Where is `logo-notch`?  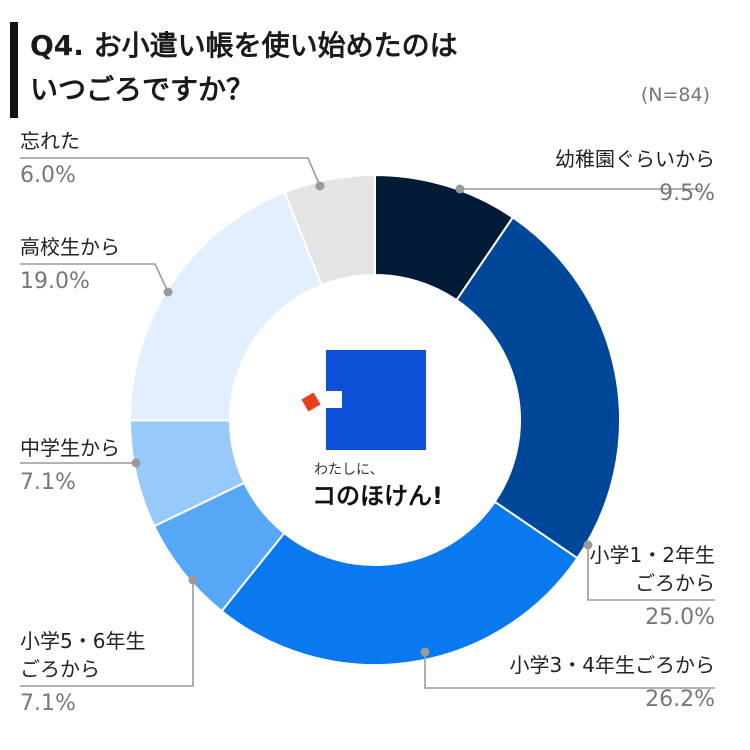
logo-notch is located at coordinates (331, 399).